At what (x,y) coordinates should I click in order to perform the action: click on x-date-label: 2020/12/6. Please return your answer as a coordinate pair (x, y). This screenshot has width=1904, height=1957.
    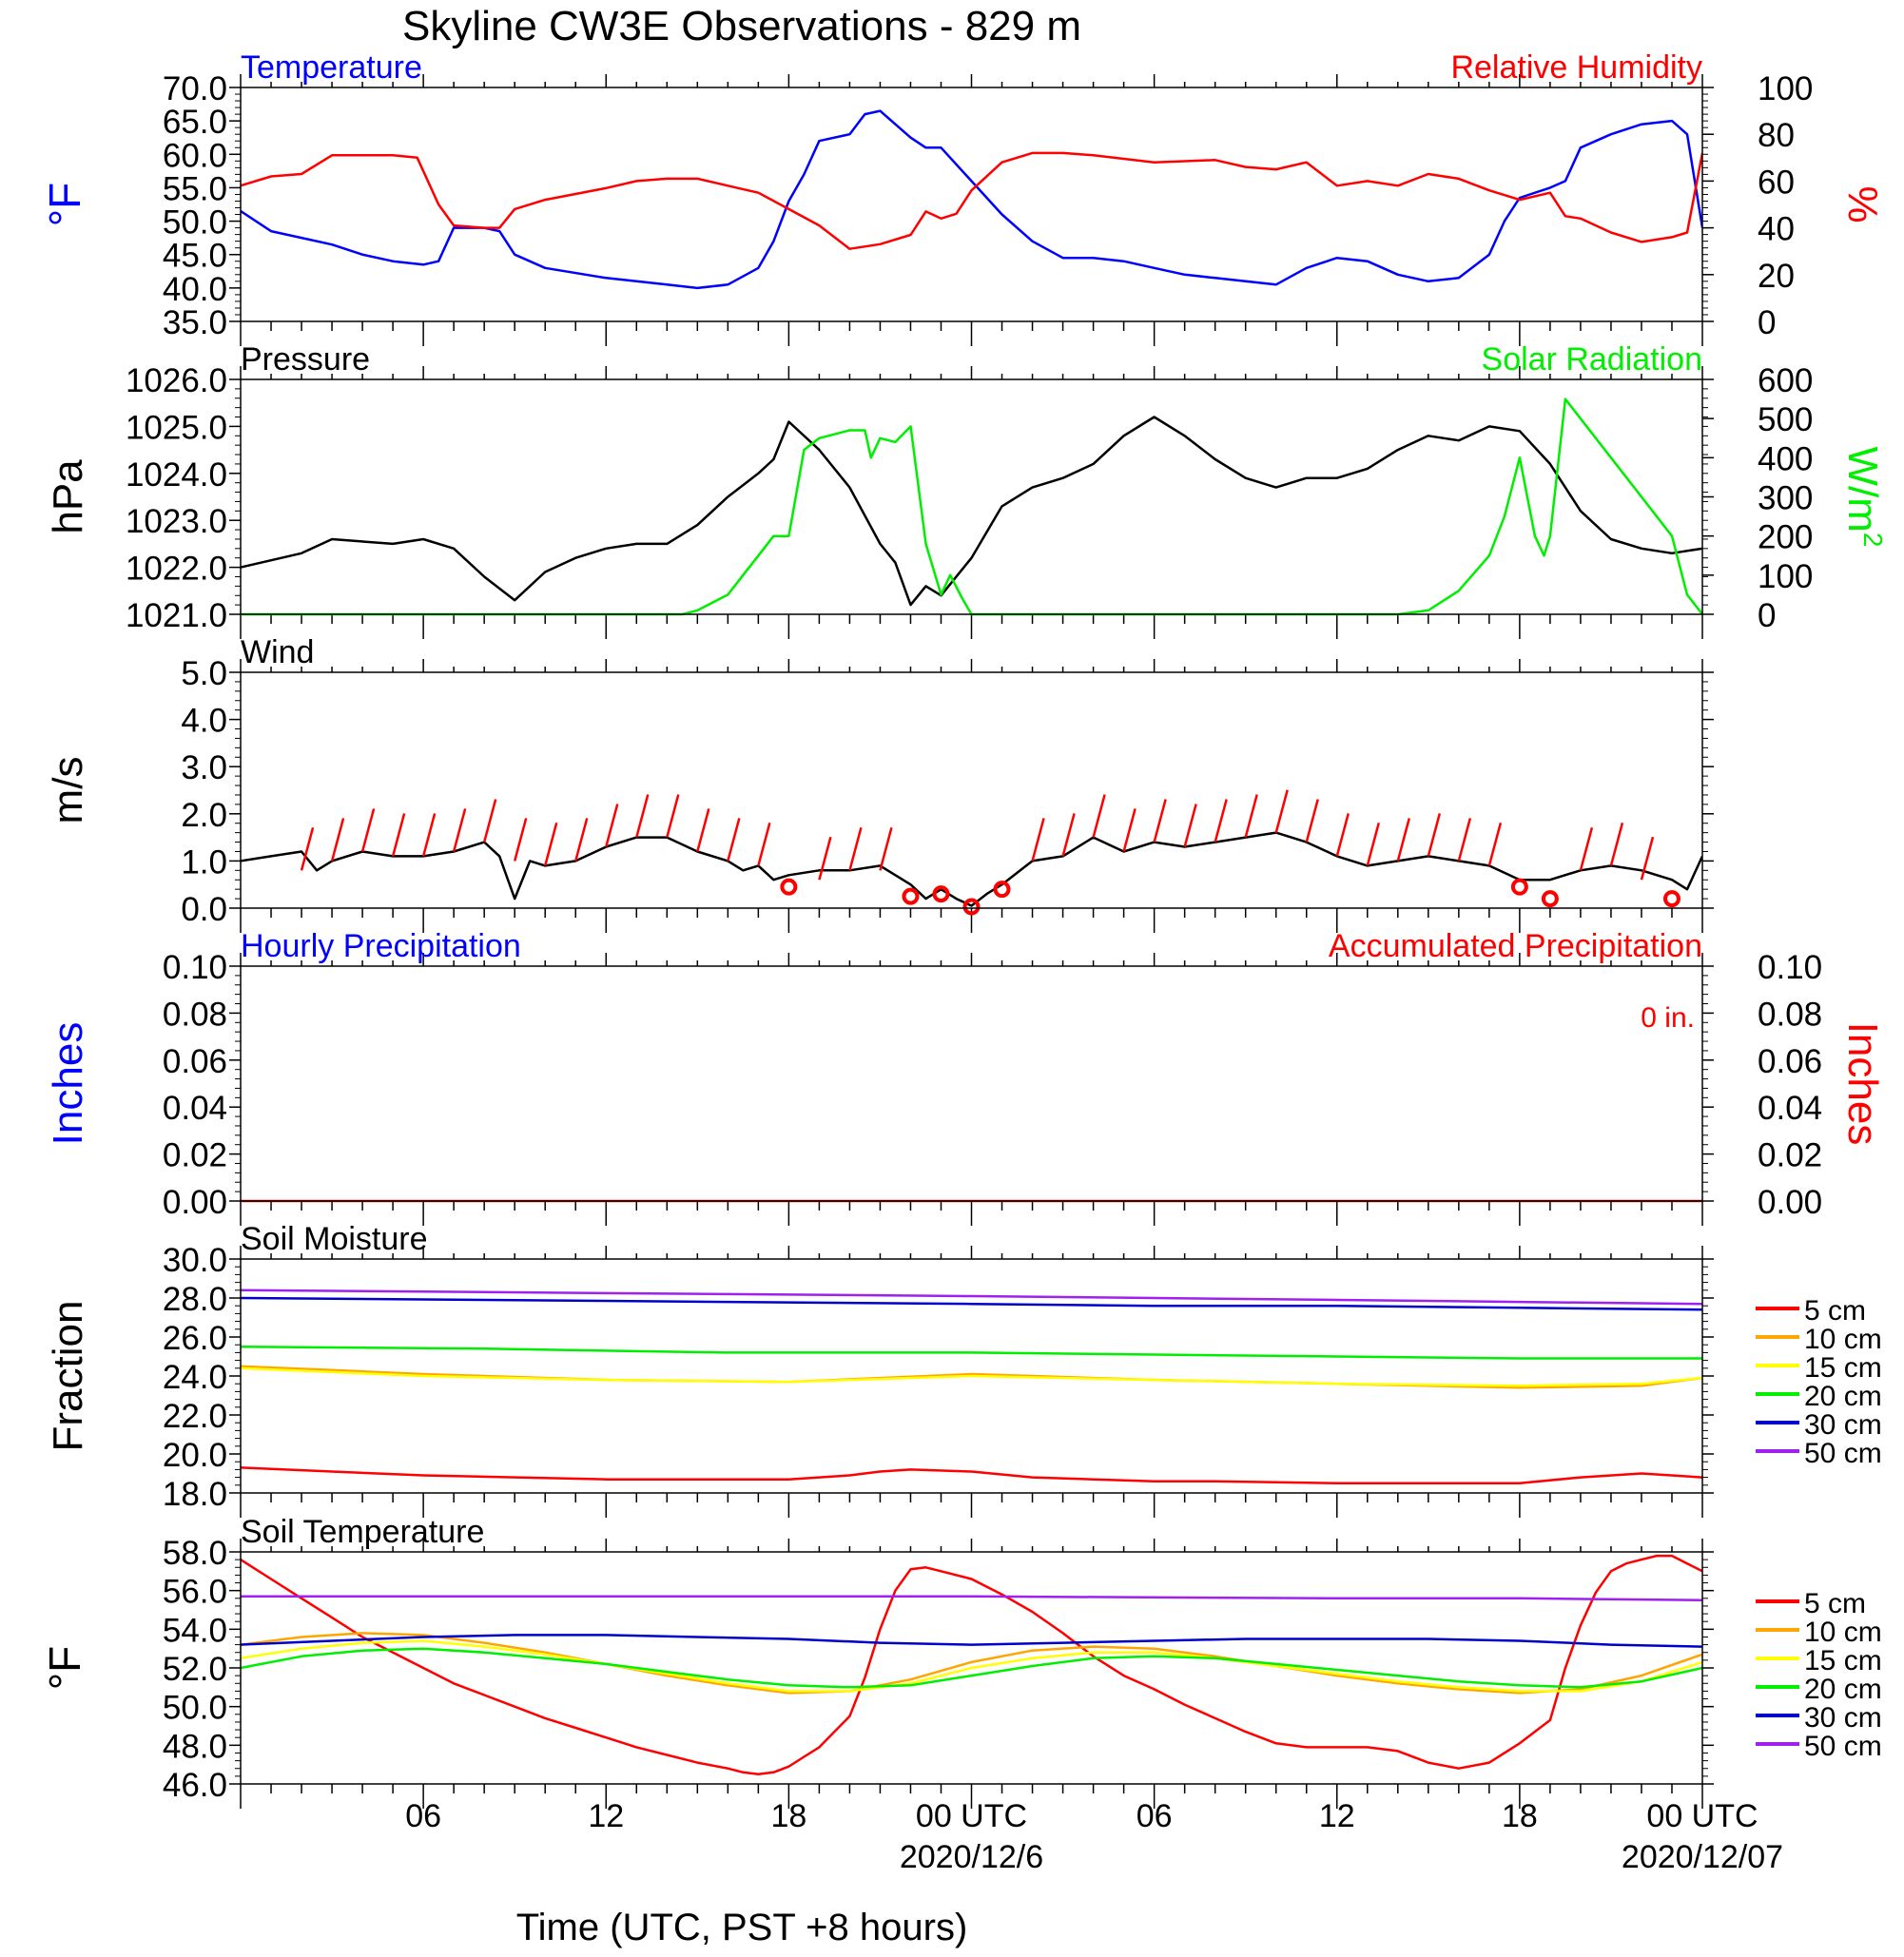
    Looking at the image, I should click on (971, 1857).